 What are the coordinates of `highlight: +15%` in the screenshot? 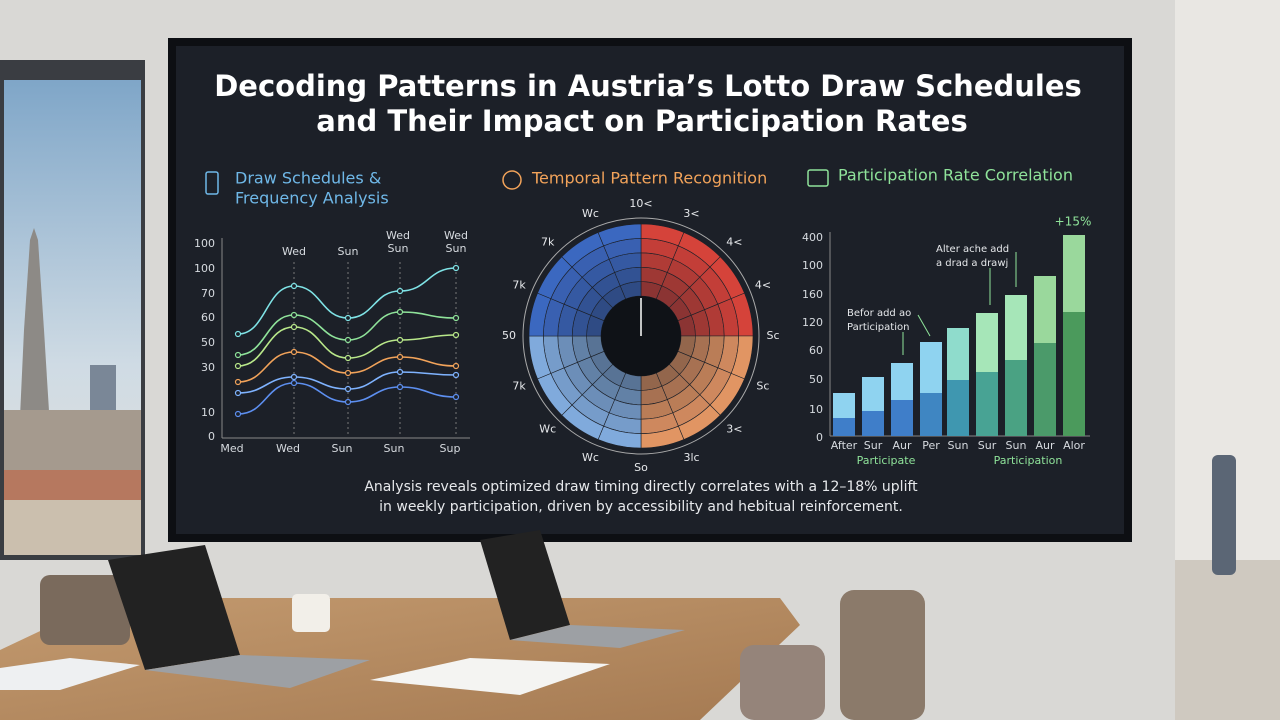 It's located at (1073, 222).